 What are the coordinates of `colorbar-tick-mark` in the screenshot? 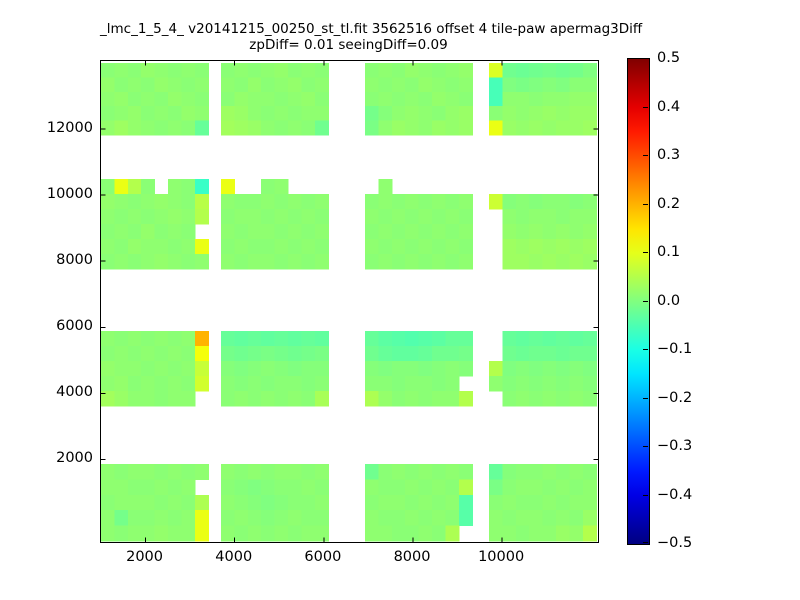 It's located at (645, 58).